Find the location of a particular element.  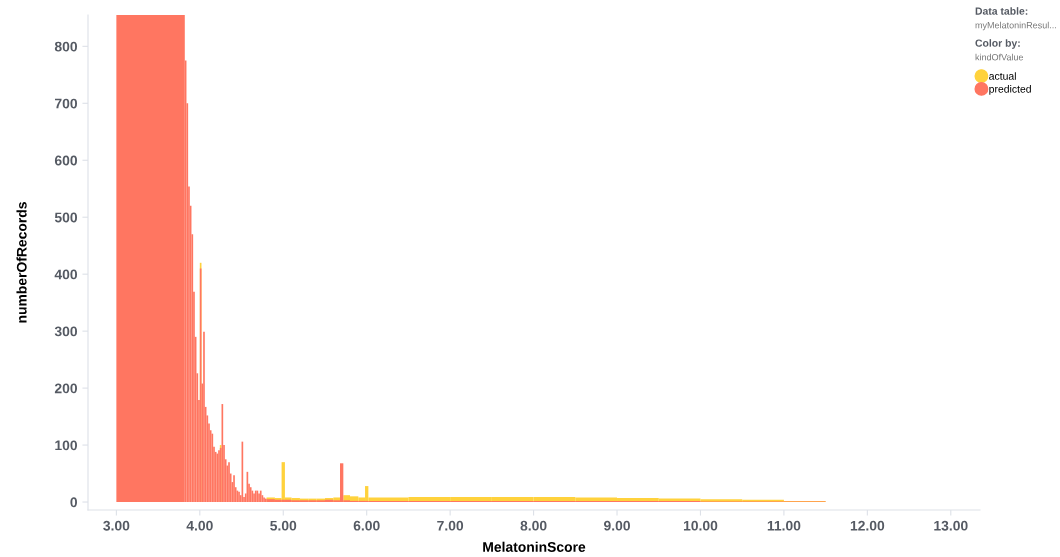

legend-label: actual is located at coordinates (1002, 76).